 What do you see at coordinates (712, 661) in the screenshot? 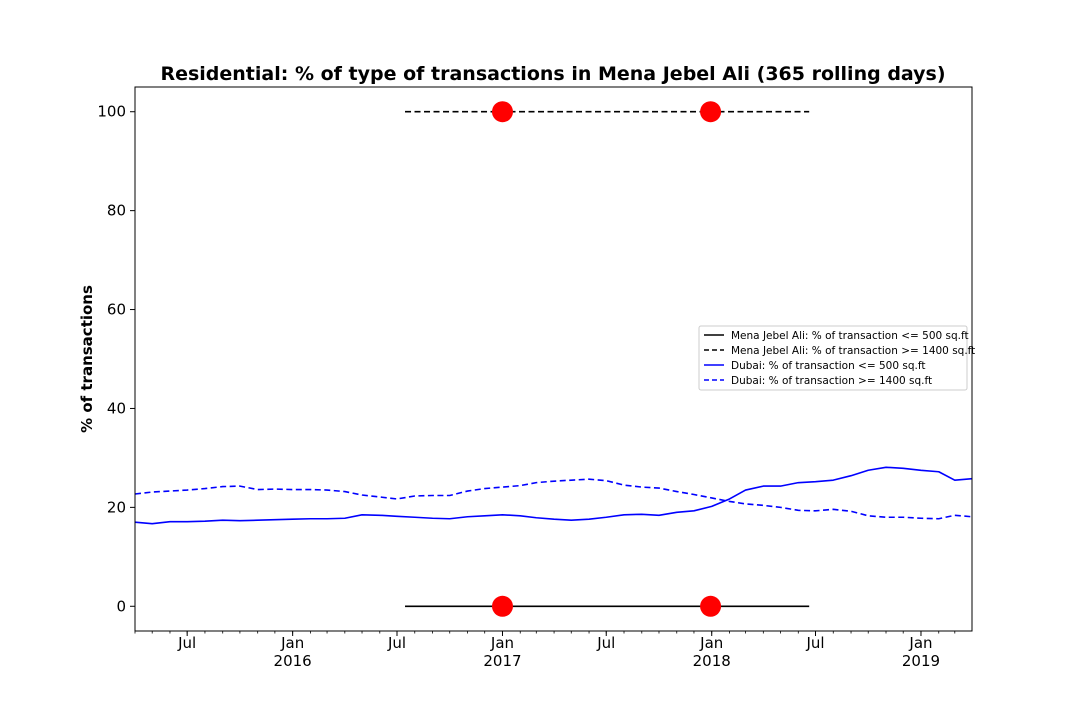
I see `x-tick-year-label: 2018` at bounding box center [712, 661].